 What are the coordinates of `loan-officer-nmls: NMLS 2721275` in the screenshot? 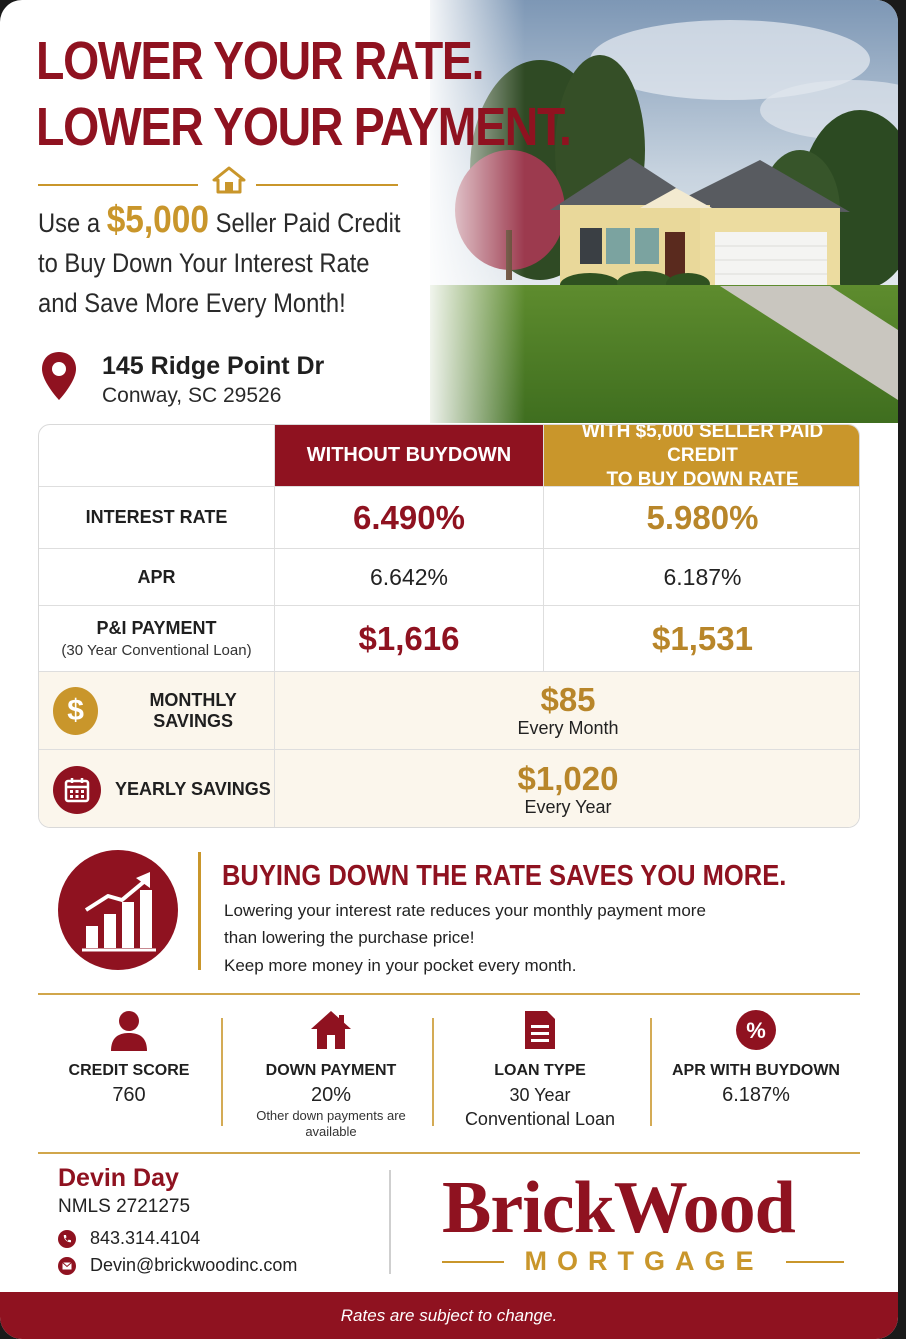 It's located at (124, 1206).